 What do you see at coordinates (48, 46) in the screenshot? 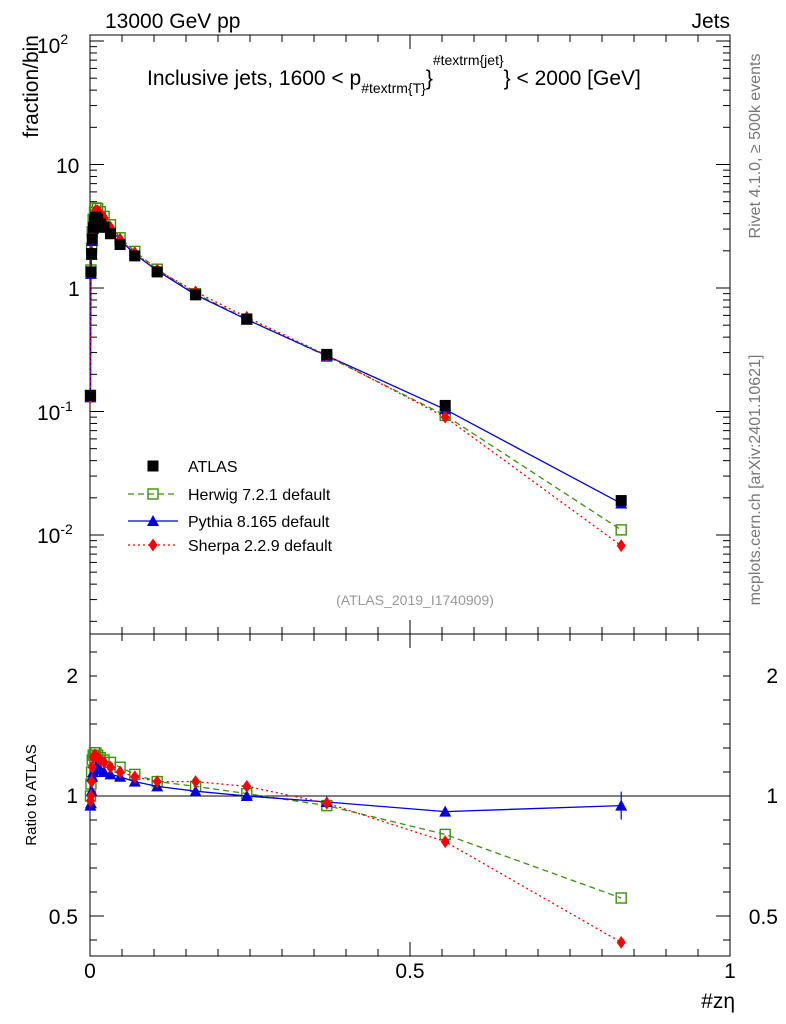
I see `ytick-100-mantissa: 10` at bounding box center [48, 46].